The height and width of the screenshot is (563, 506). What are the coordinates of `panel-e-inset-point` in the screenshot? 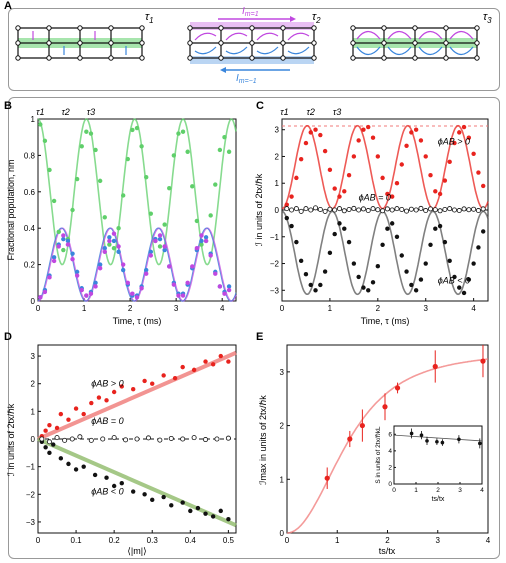 It's located at (421, 435).